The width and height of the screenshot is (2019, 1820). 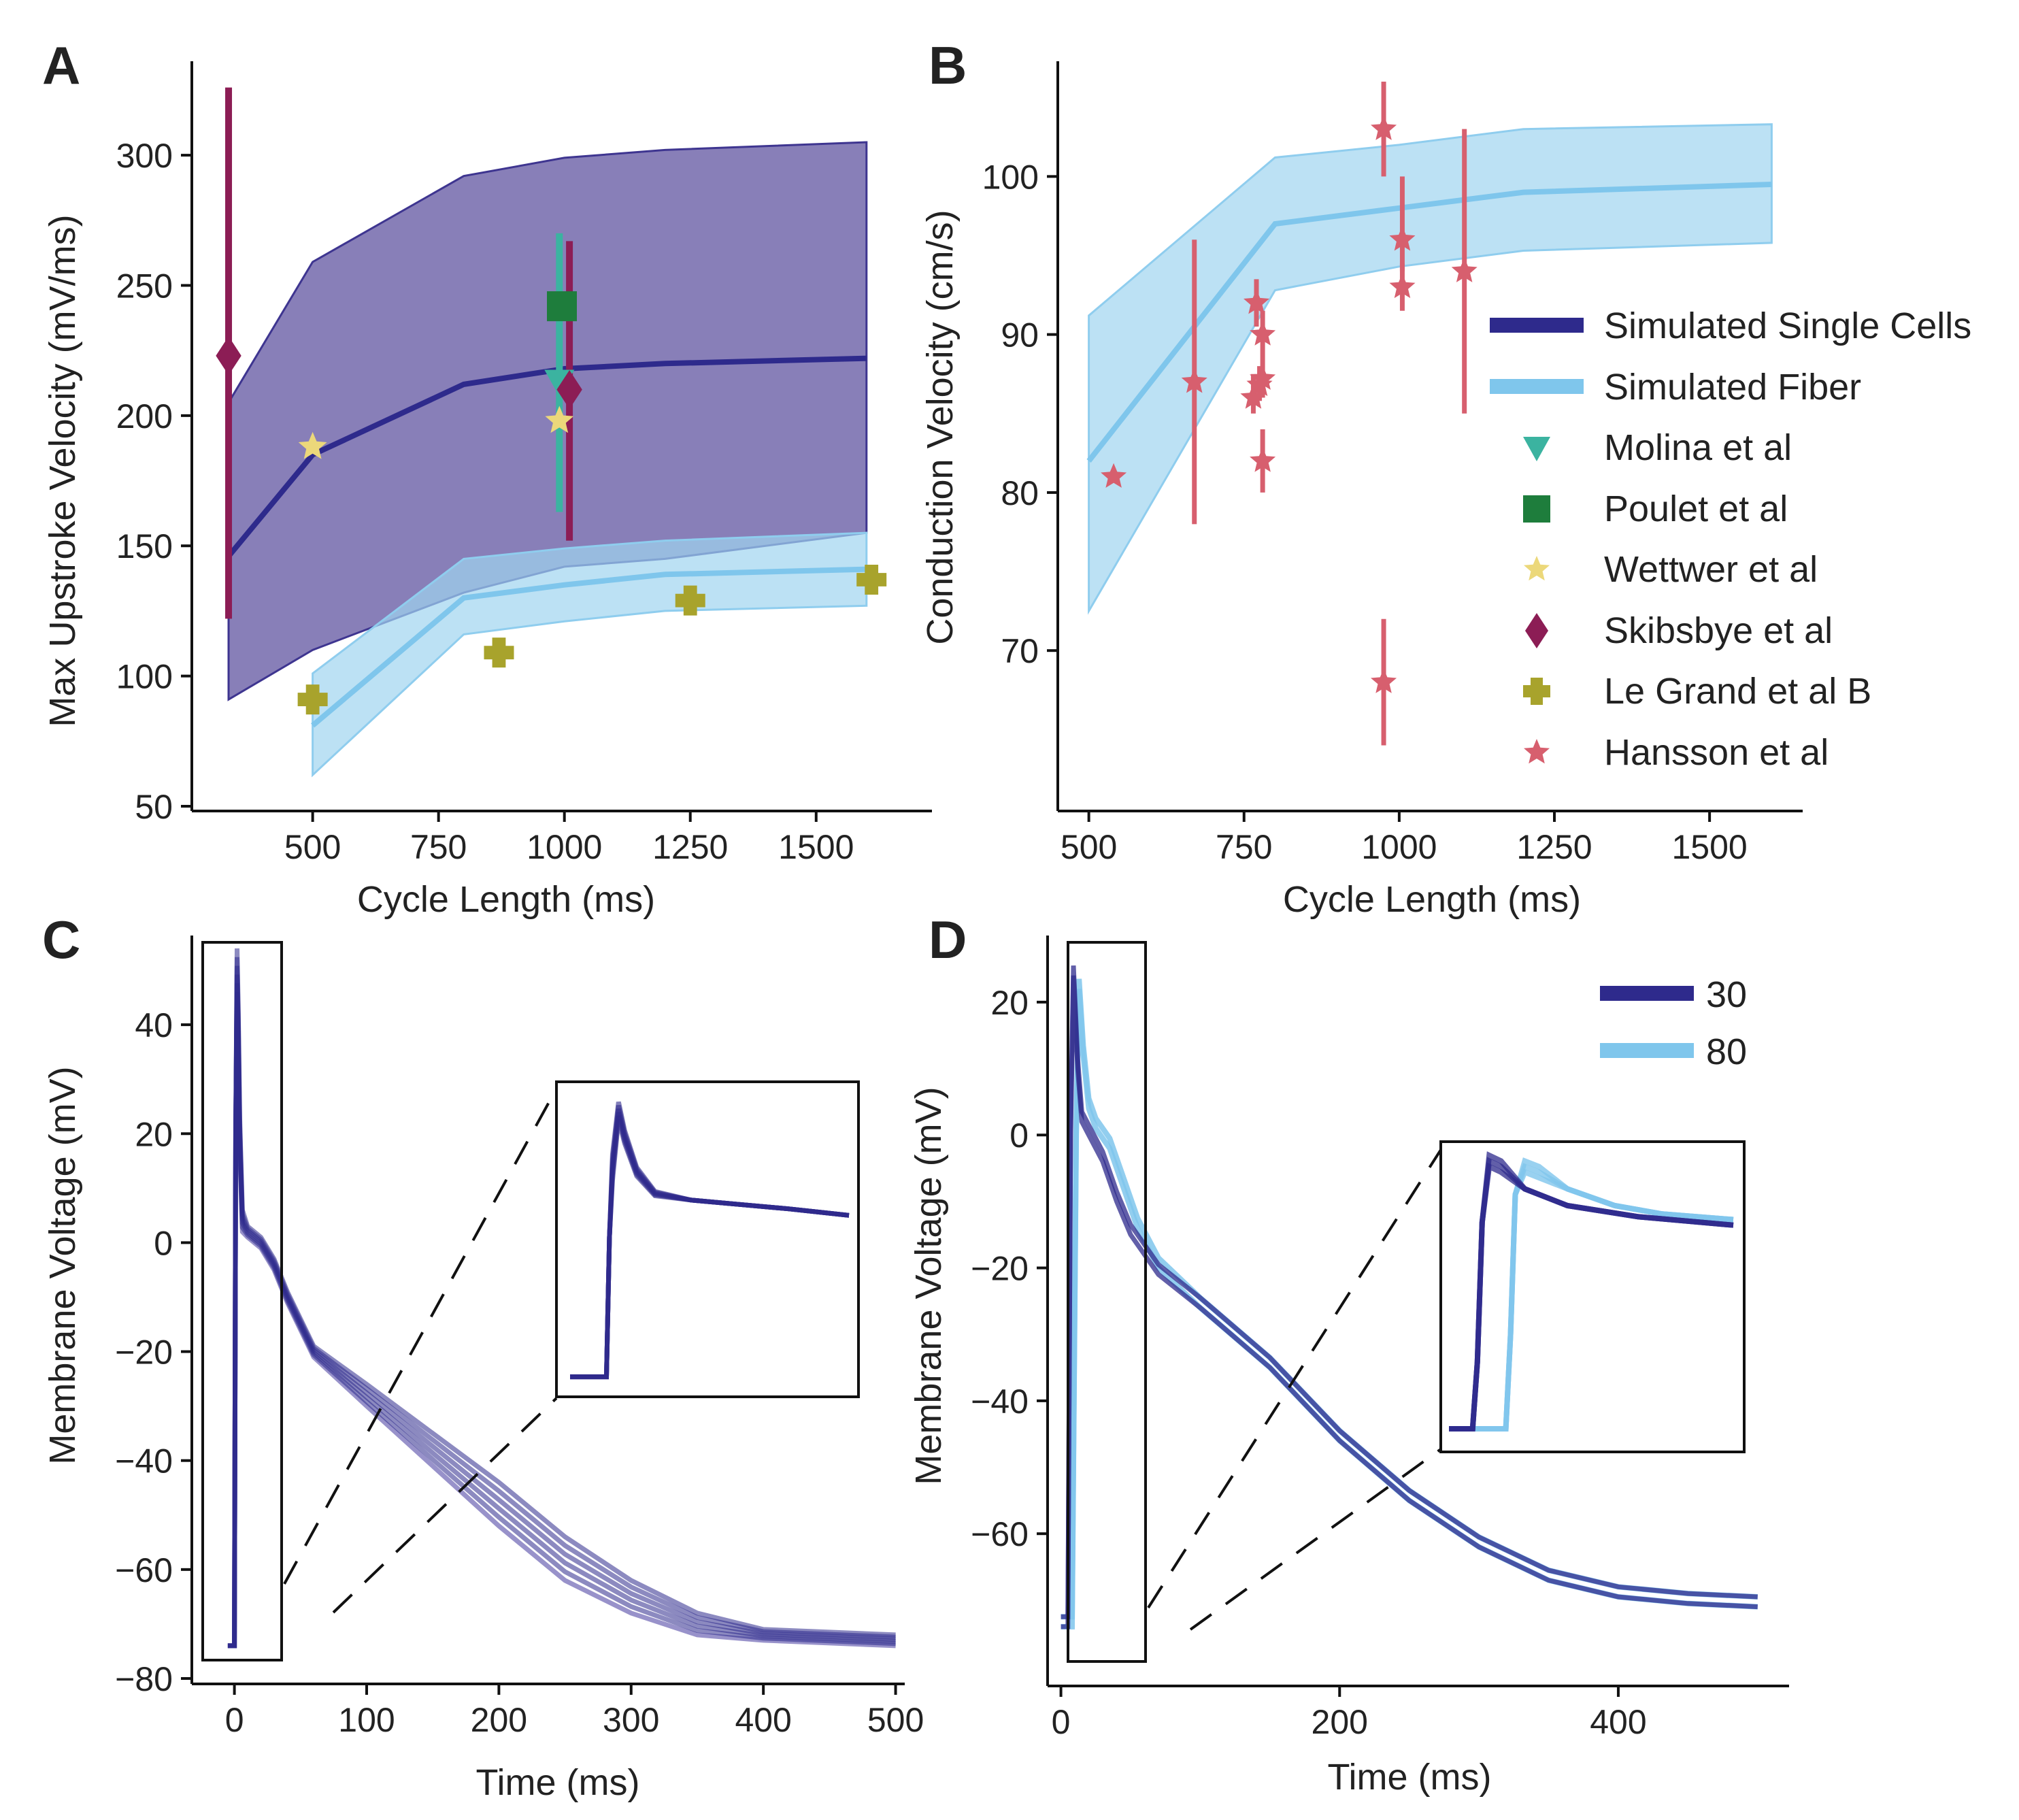 I want to click on panel-c-x-tick-label: 300, so click(x=631, y=1720).